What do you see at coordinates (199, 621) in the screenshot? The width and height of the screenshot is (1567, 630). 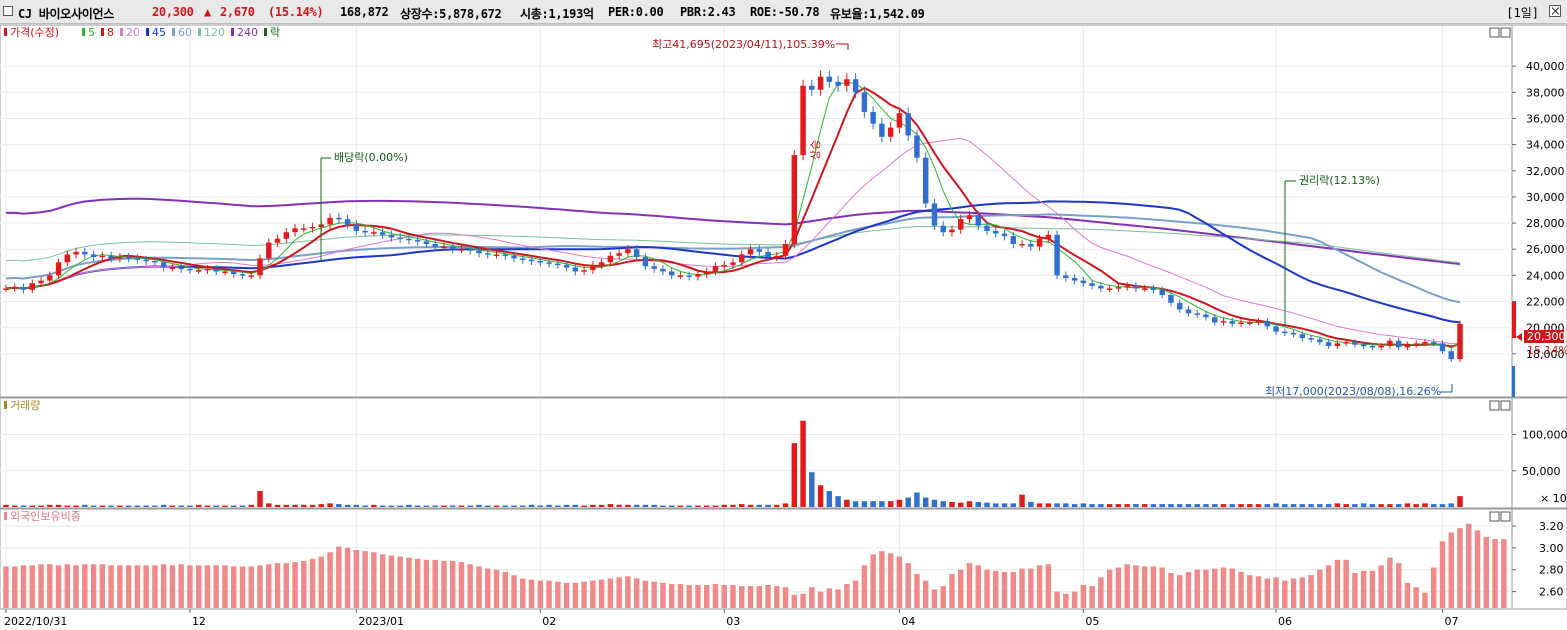 I see `x-tick-label: 12` at bounding box center [199, 621].